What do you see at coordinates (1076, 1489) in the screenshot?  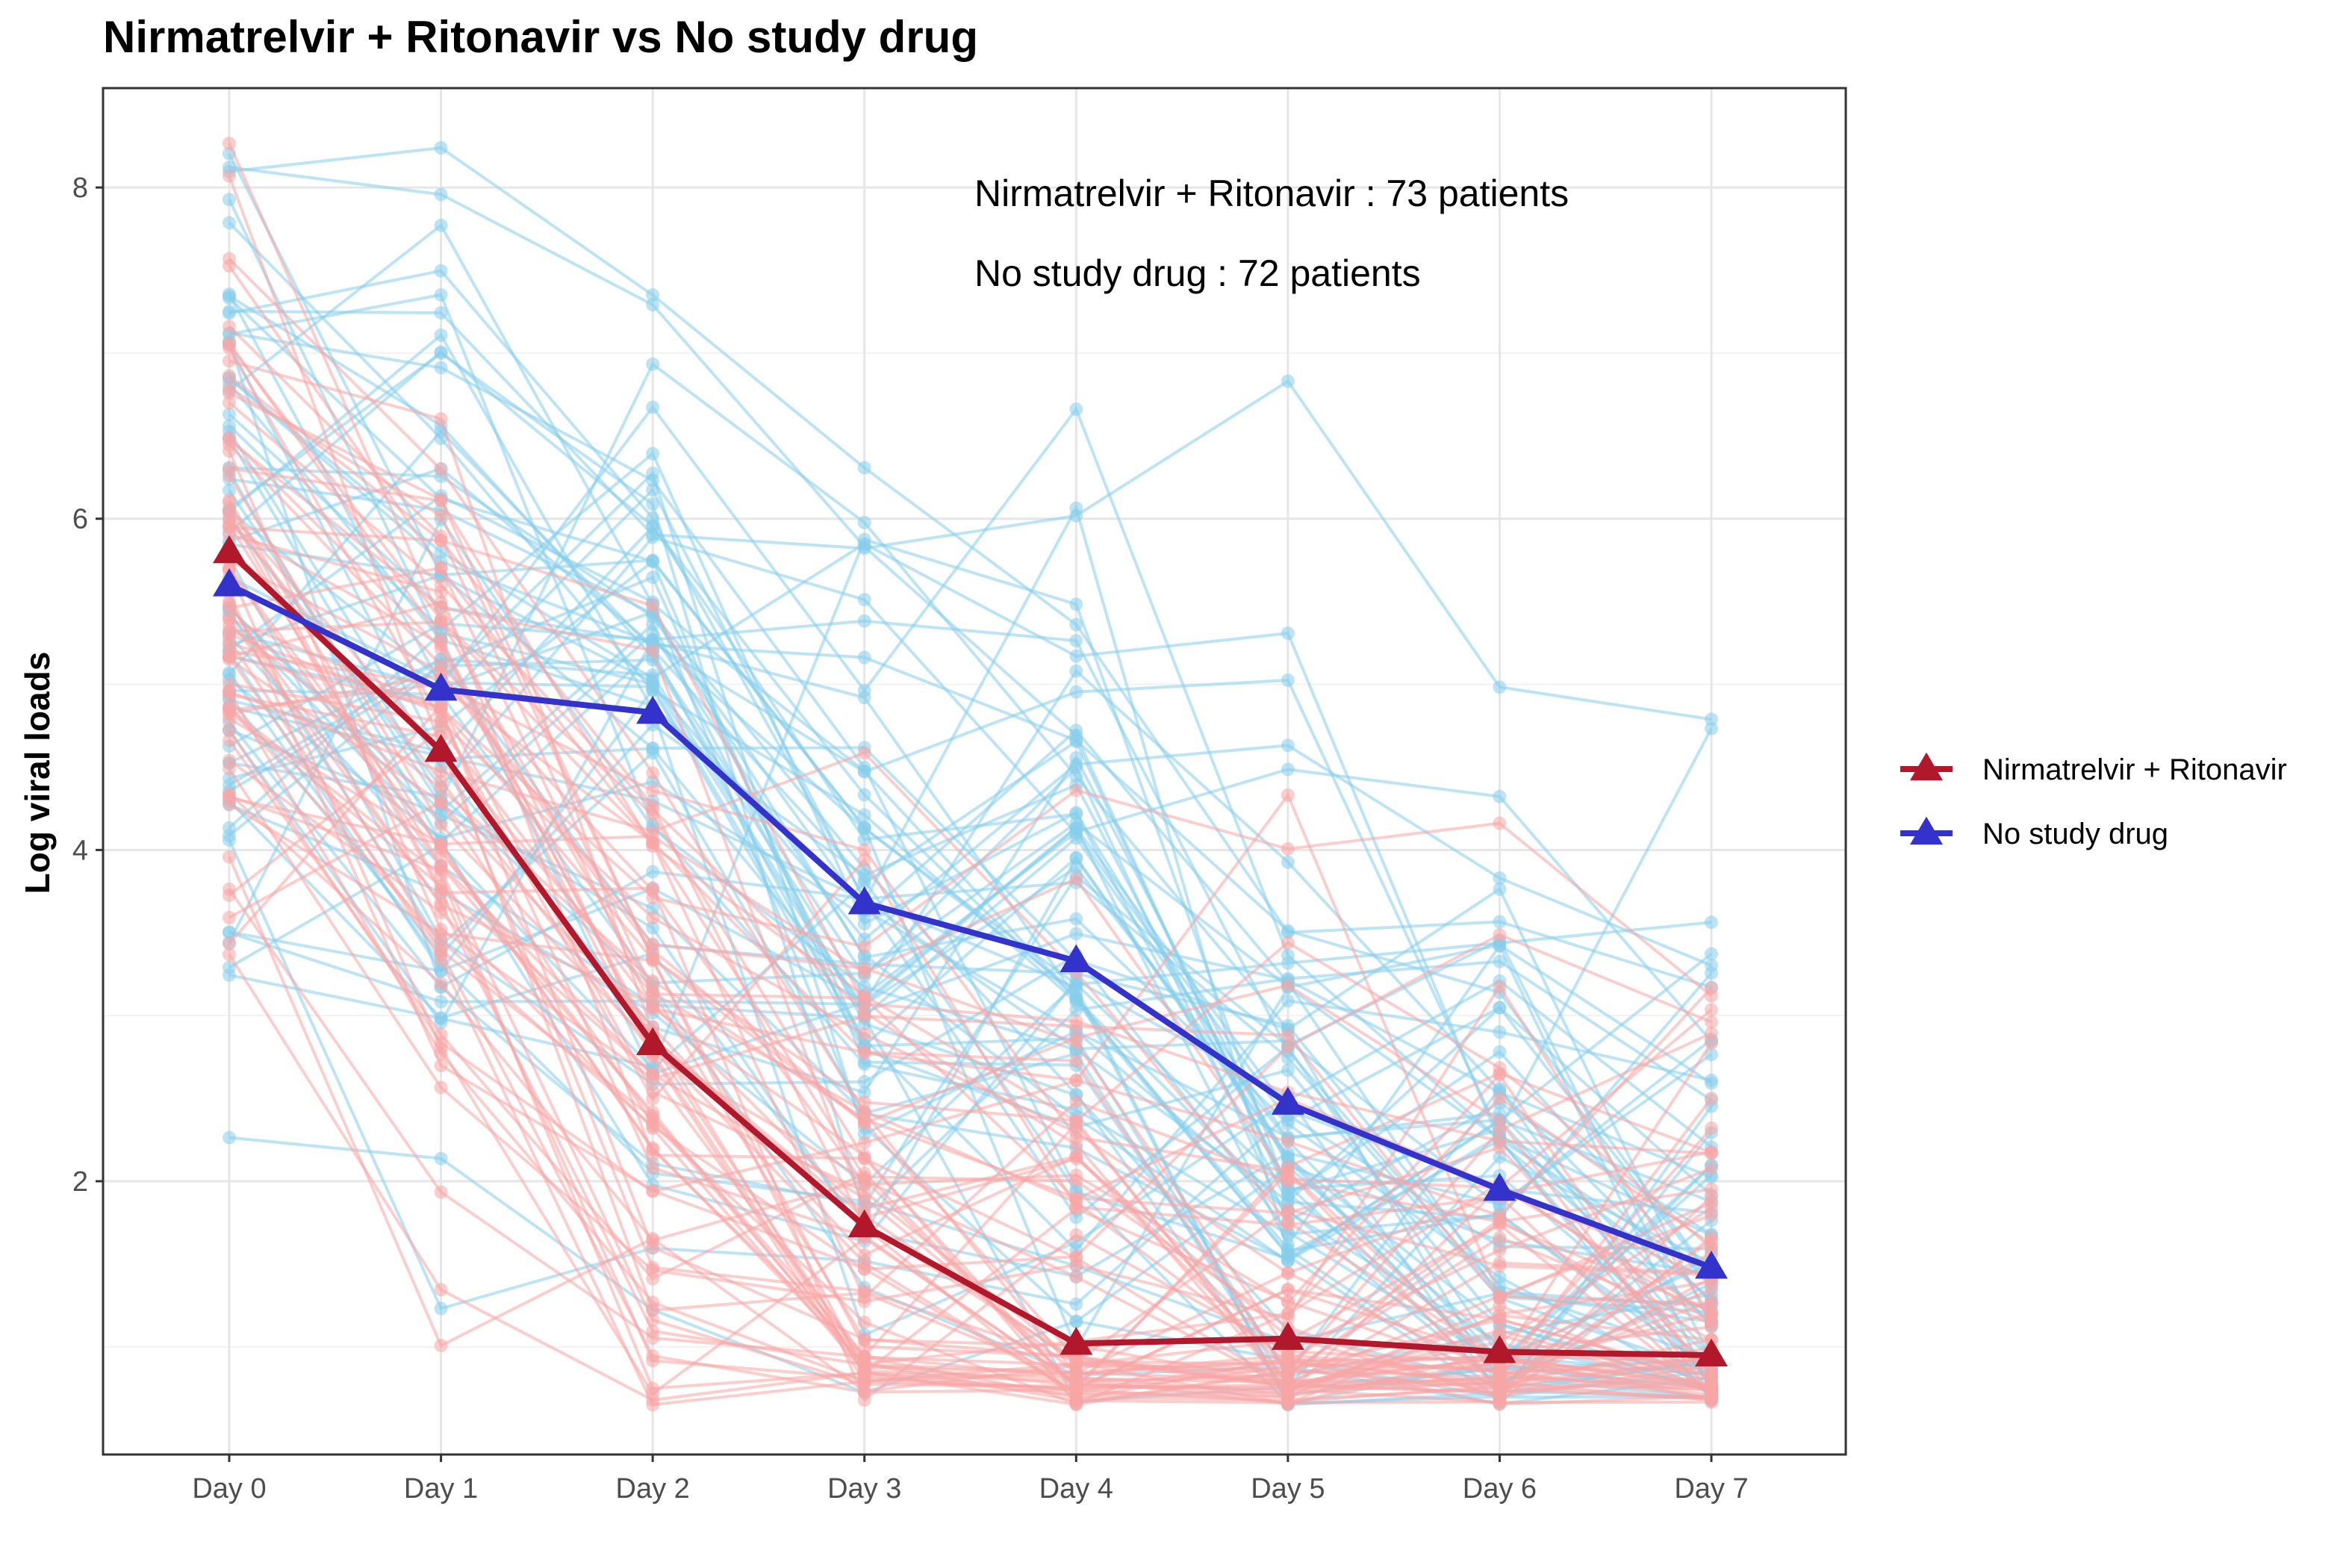 I see `x-tick-label: Day 4` at bounding box center [1076, 1489].